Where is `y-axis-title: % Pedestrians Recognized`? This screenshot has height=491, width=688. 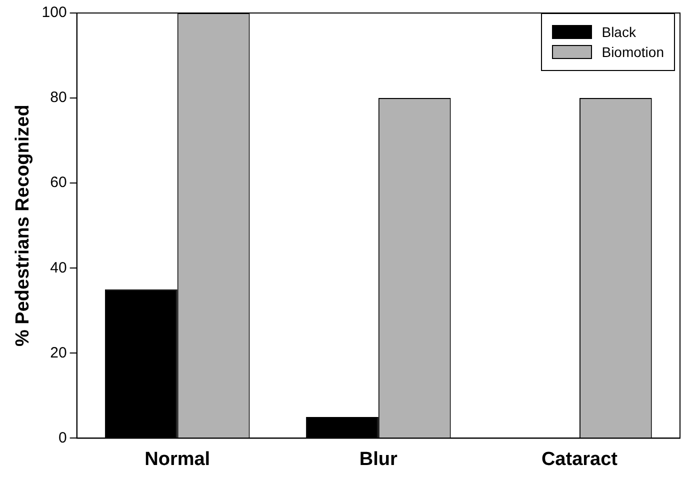
y-axis-title: % Pedestrians Recognized is located at coordinates (23, 225).